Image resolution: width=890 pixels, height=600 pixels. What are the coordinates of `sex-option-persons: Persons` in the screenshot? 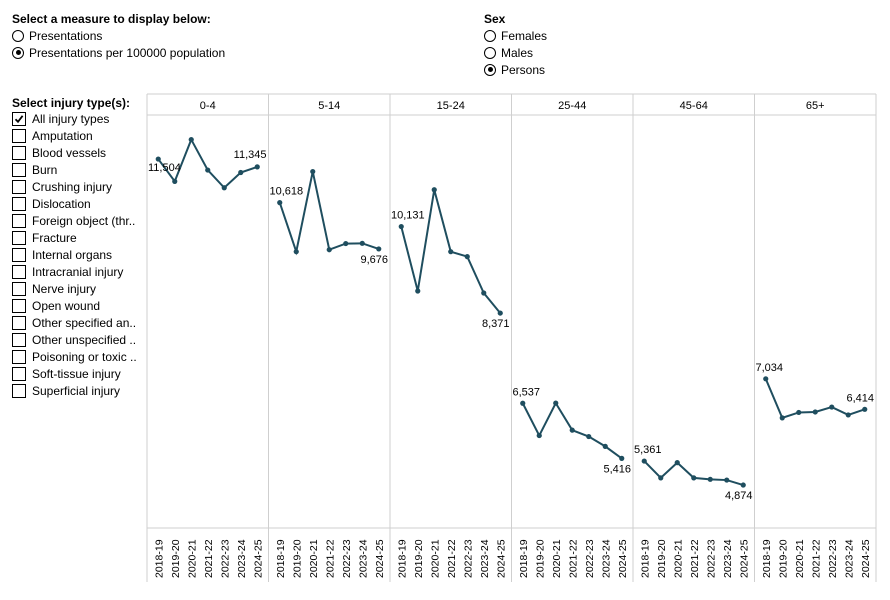 It's located at (514, 69).